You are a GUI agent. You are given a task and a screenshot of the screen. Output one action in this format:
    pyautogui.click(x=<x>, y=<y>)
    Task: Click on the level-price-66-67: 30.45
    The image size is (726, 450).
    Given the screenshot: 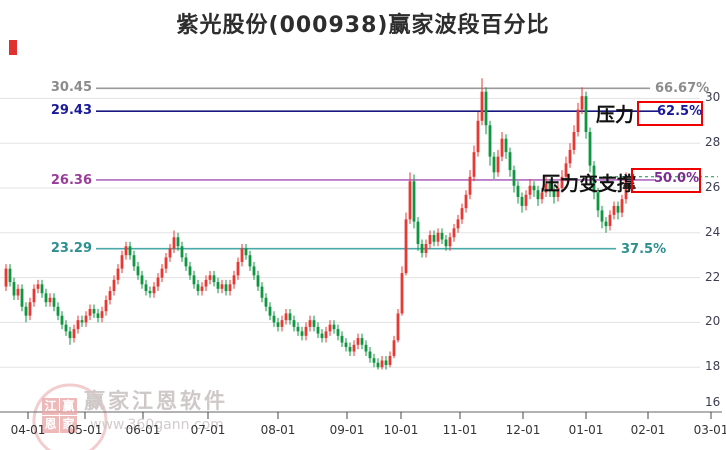 What is the action you would take?
    pyautogui.click(x=71, y=87)
    